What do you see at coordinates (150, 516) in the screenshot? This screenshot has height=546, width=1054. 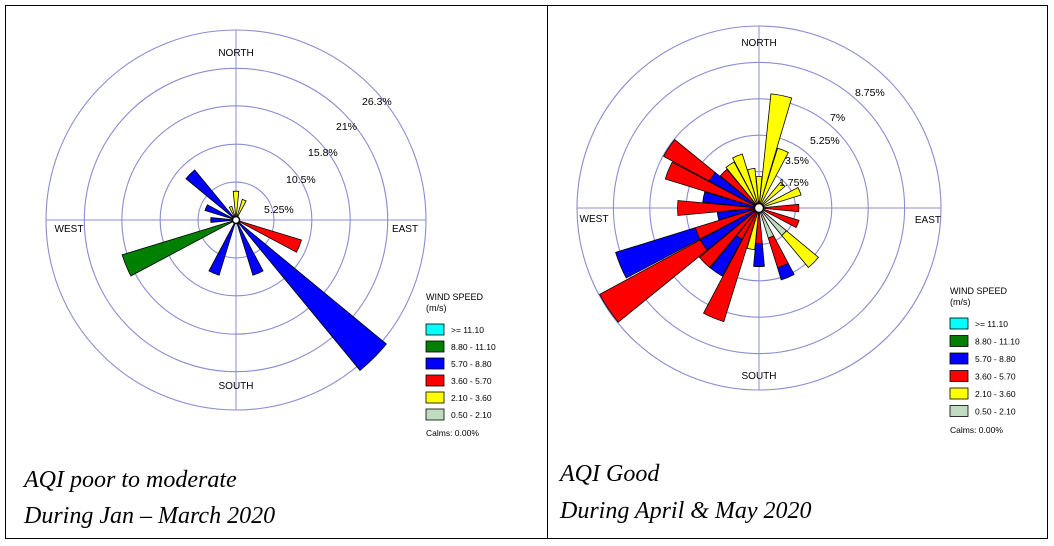 I see `caption-period: During Jan – March 2020` at bounding box center [150, 516].